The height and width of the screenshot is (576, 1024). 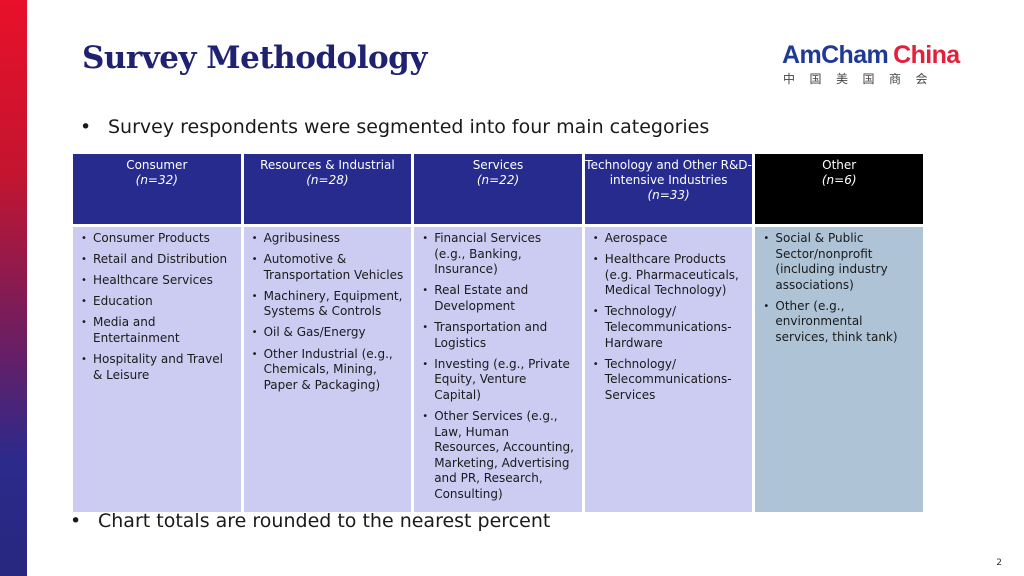 I want to click on list-item: Machinery, Equipment, Systems & Controls, so click(x=329, y=304).